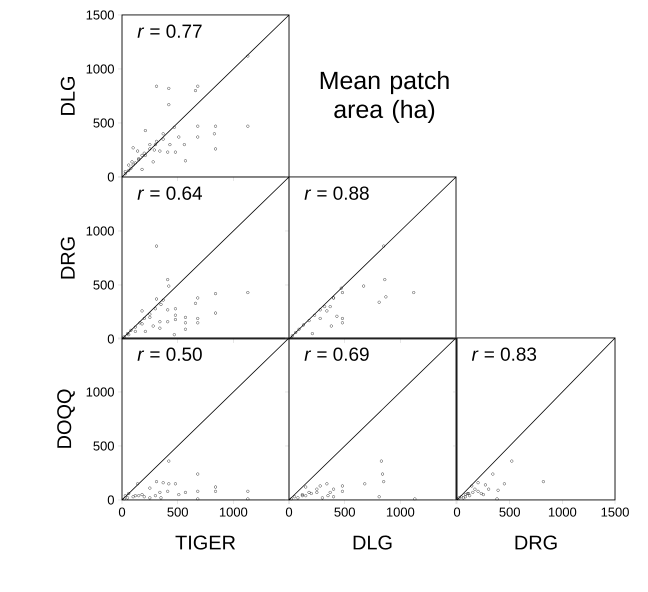 The image size is (648, 592). What do you see at coordinates (100, 15) in the screenshot?
I see `y-tick-label: 1500` at bounding box center [100, 15].